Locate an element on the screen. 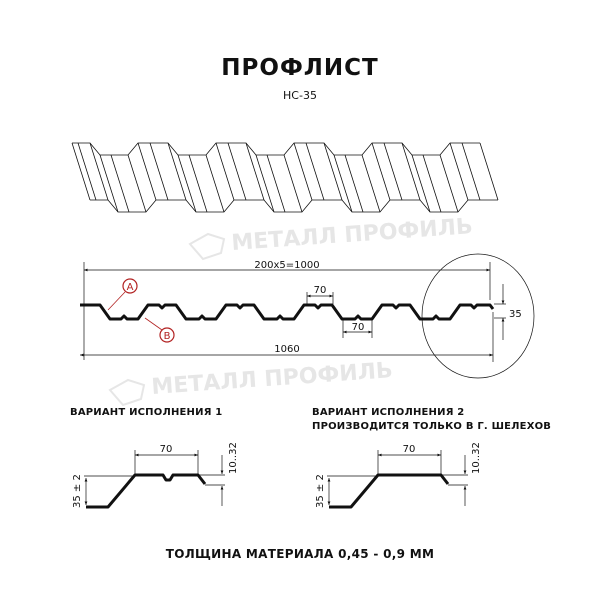 Image resolution: width=600 pixels, height=600 pixels. dim-height-label: 35 is located at coordinates (515, 314).